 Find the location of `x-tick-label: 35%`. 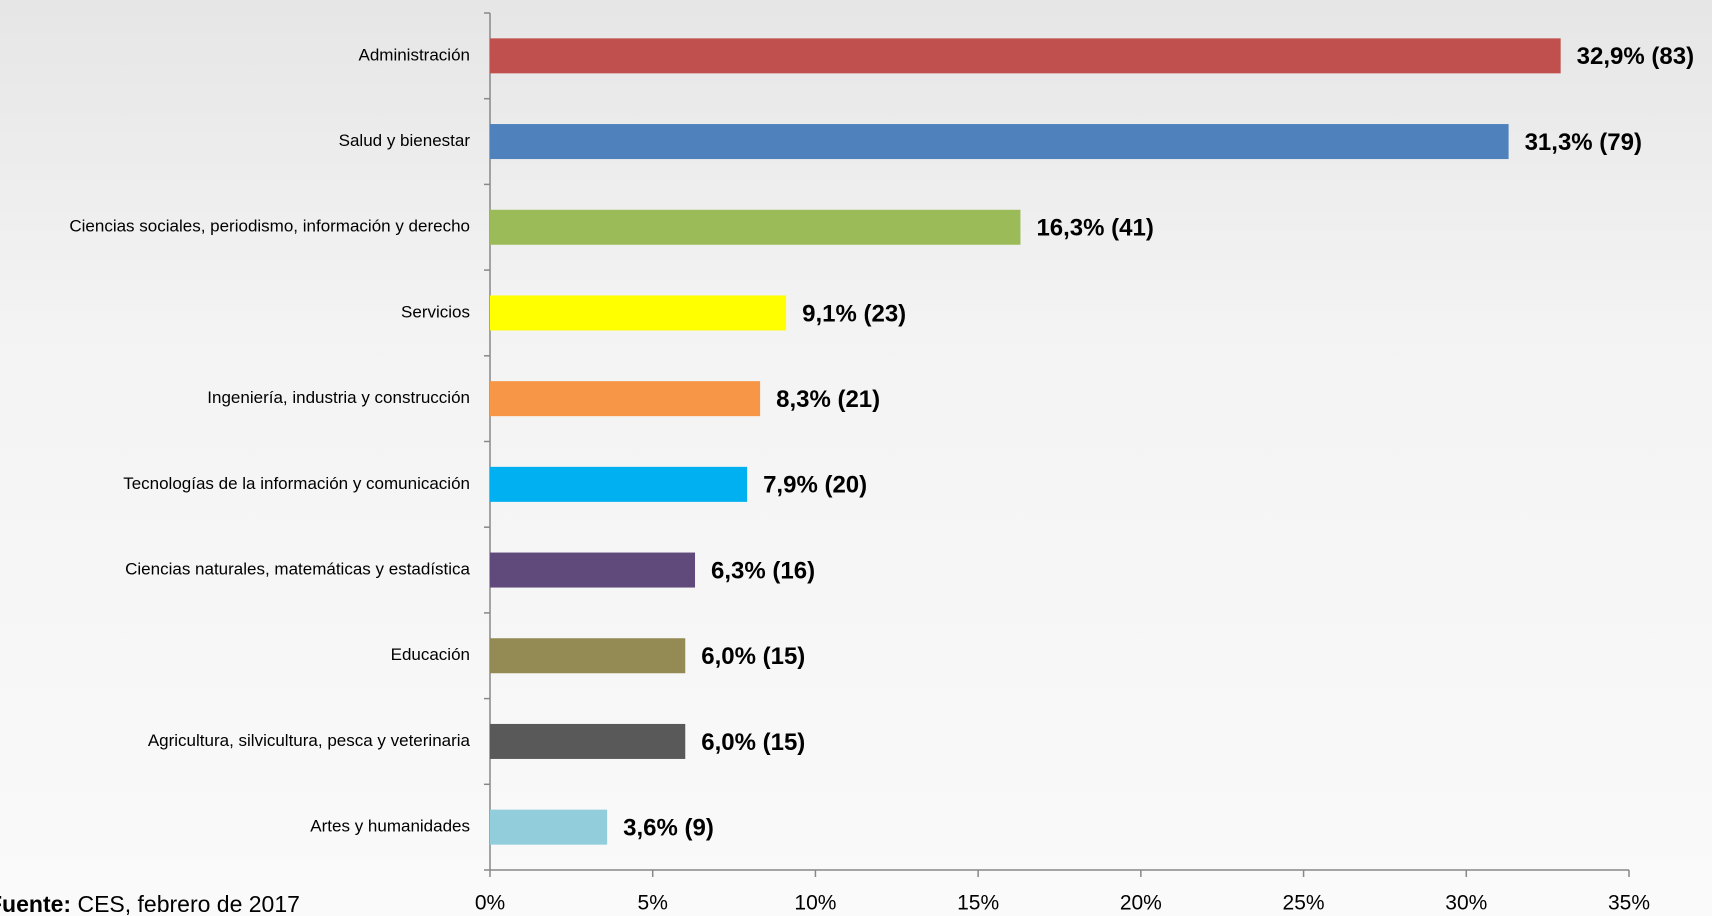

x-tick-label: 35% is located at coordinates (1629, 903).